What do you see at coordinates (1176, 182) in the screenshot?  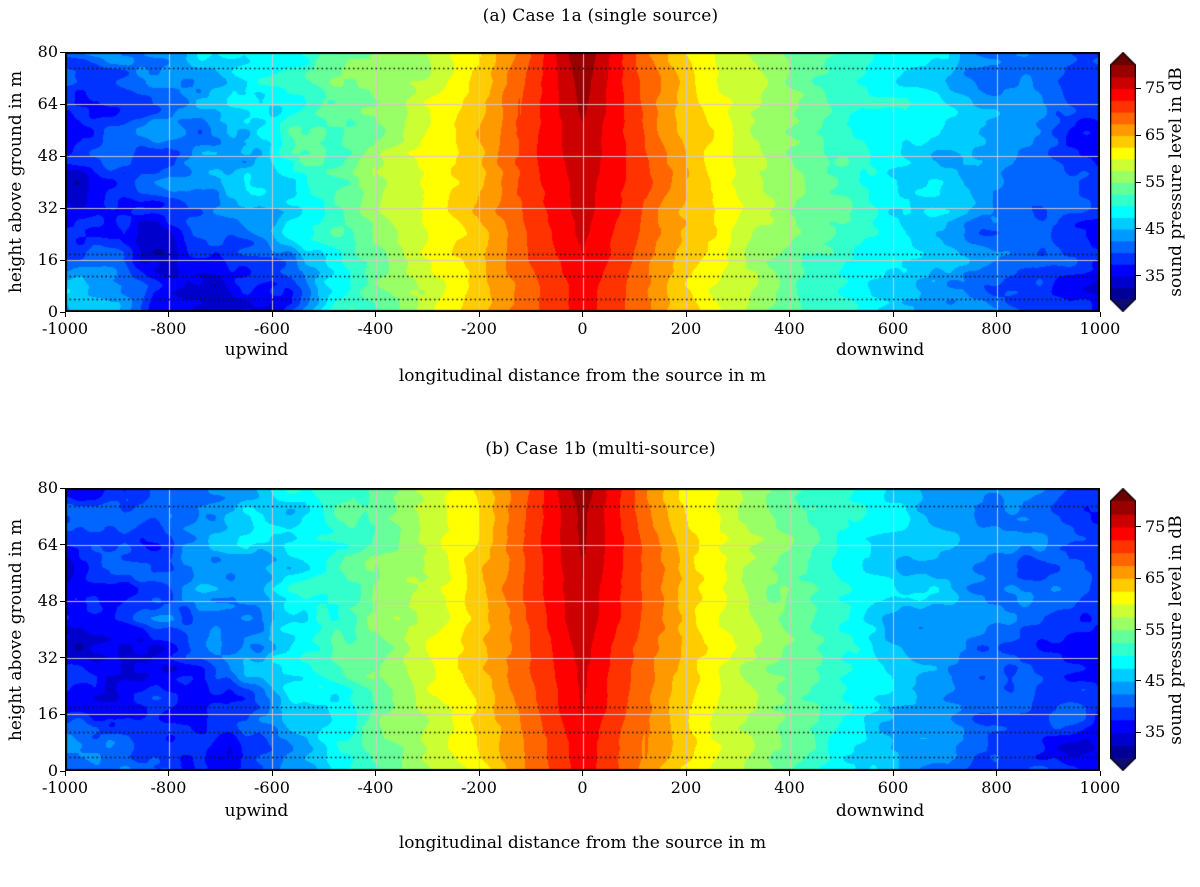 I see `colorbar-label: sound pressure level in dB` at bounding box center [1176, 182].